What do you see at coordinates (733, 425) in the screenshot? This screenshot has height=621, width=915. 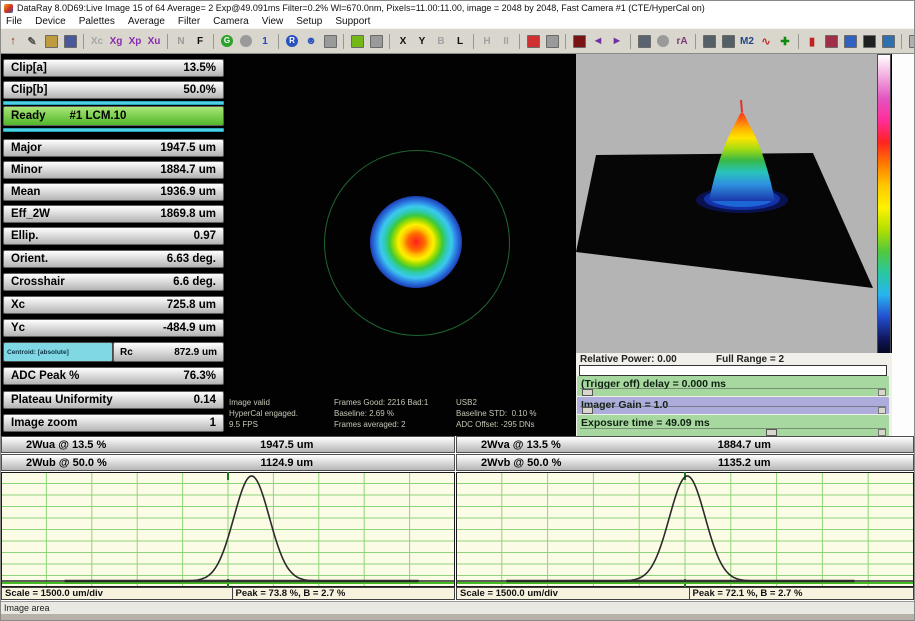 I see `slider-2: Exposure time = 49.09 ms` at bounding box center [733, 425].